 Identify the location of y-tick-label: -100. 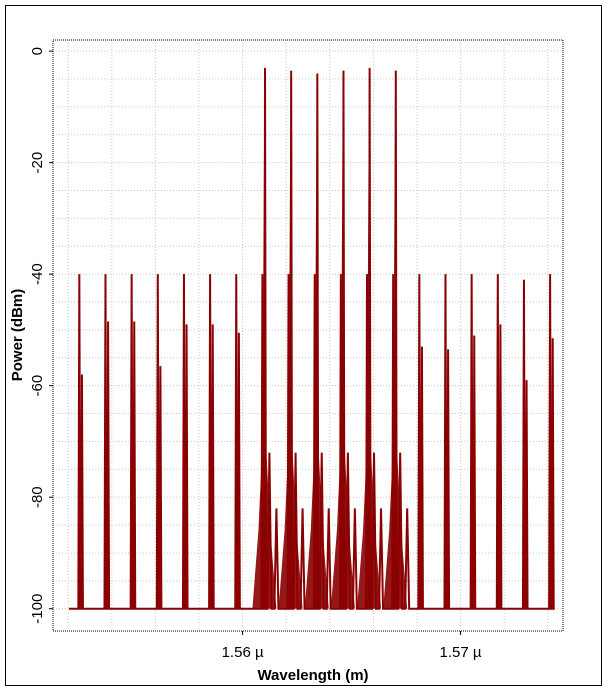
(37, 609).